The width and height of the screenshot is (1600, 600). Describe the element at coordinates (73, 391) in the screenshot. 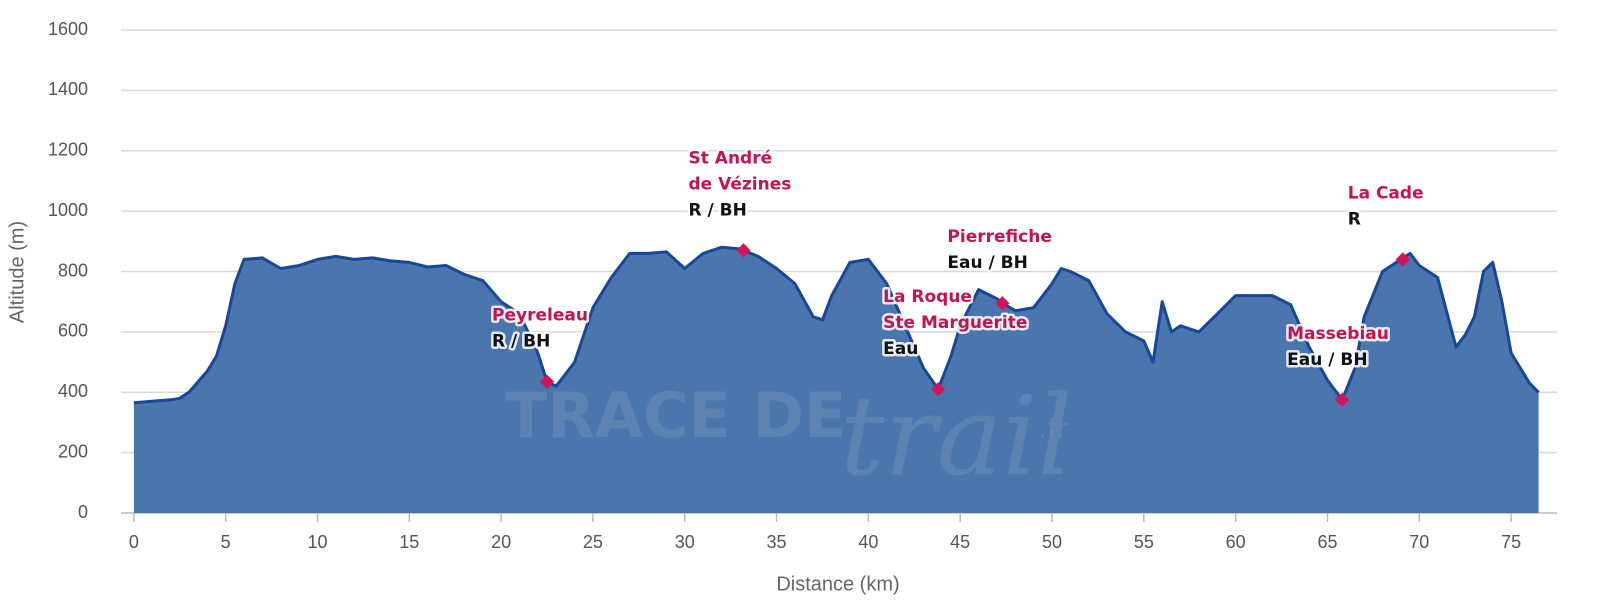

I see `y-tick-label: 400` at that location.